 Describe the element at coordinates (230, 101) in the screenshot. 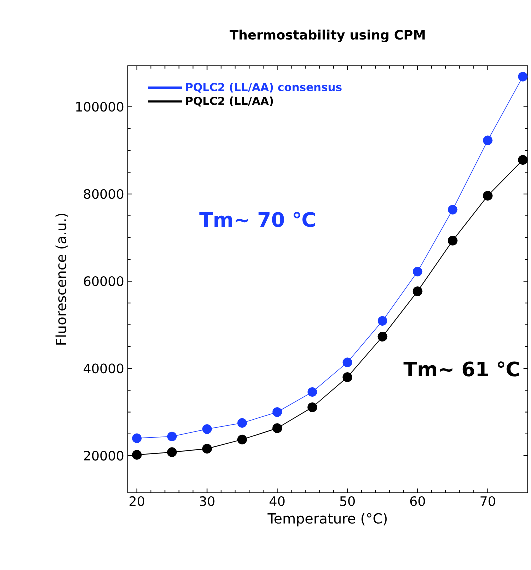

I see `legend-label: PQLC2 (LL/AA)` at that location.